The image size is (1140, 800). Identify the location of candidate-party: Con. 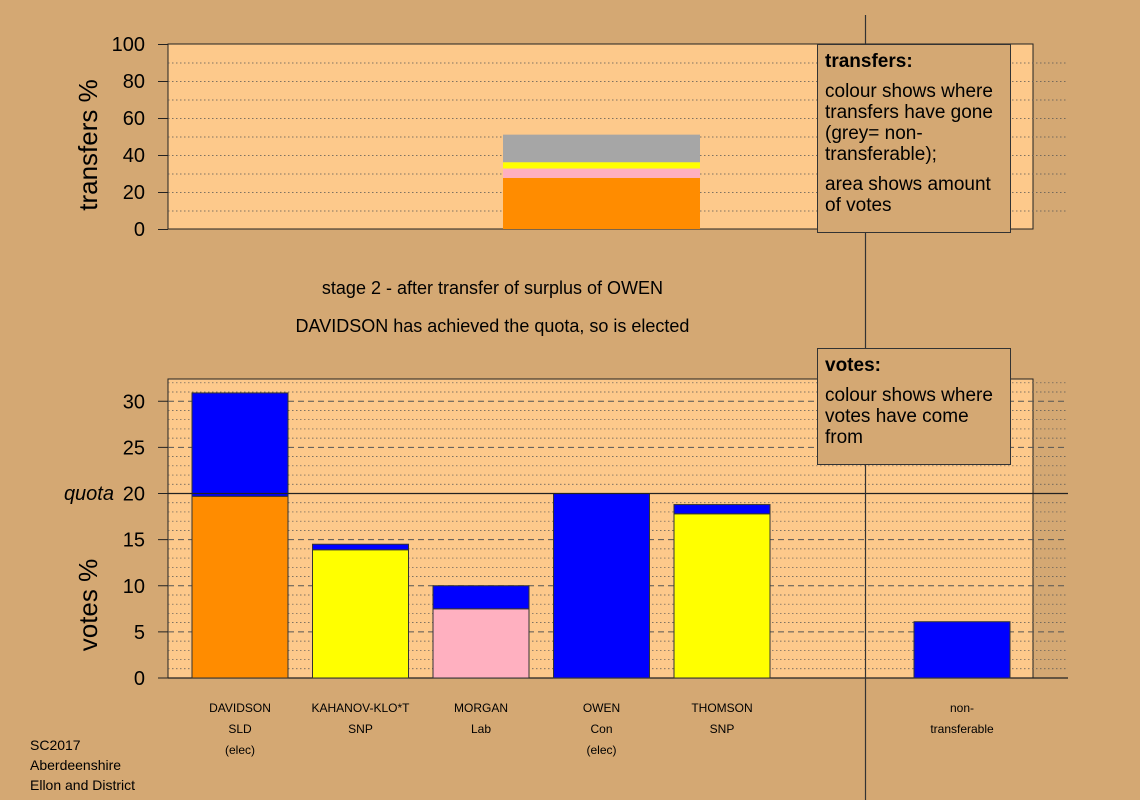
(601, 729).